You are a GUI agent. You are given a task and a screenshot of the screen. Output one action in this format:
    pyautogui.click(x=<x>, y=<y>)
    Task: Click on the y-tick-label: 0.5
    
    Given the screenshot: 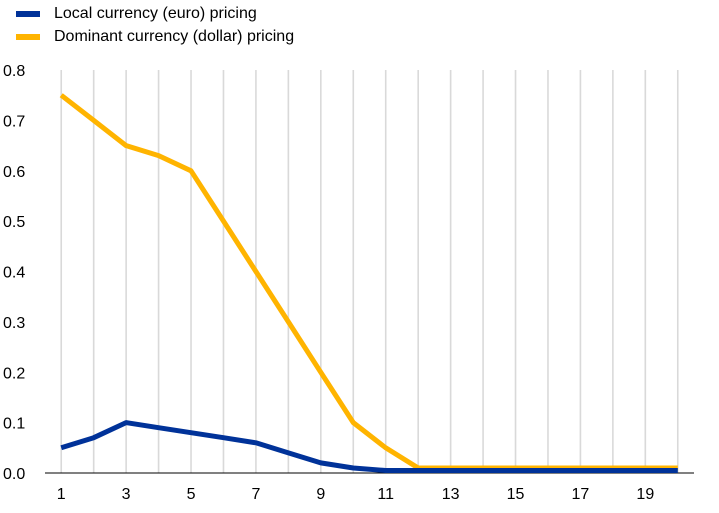 What is the action you would take?
    pyautogui.click(x=14, y=222)
    